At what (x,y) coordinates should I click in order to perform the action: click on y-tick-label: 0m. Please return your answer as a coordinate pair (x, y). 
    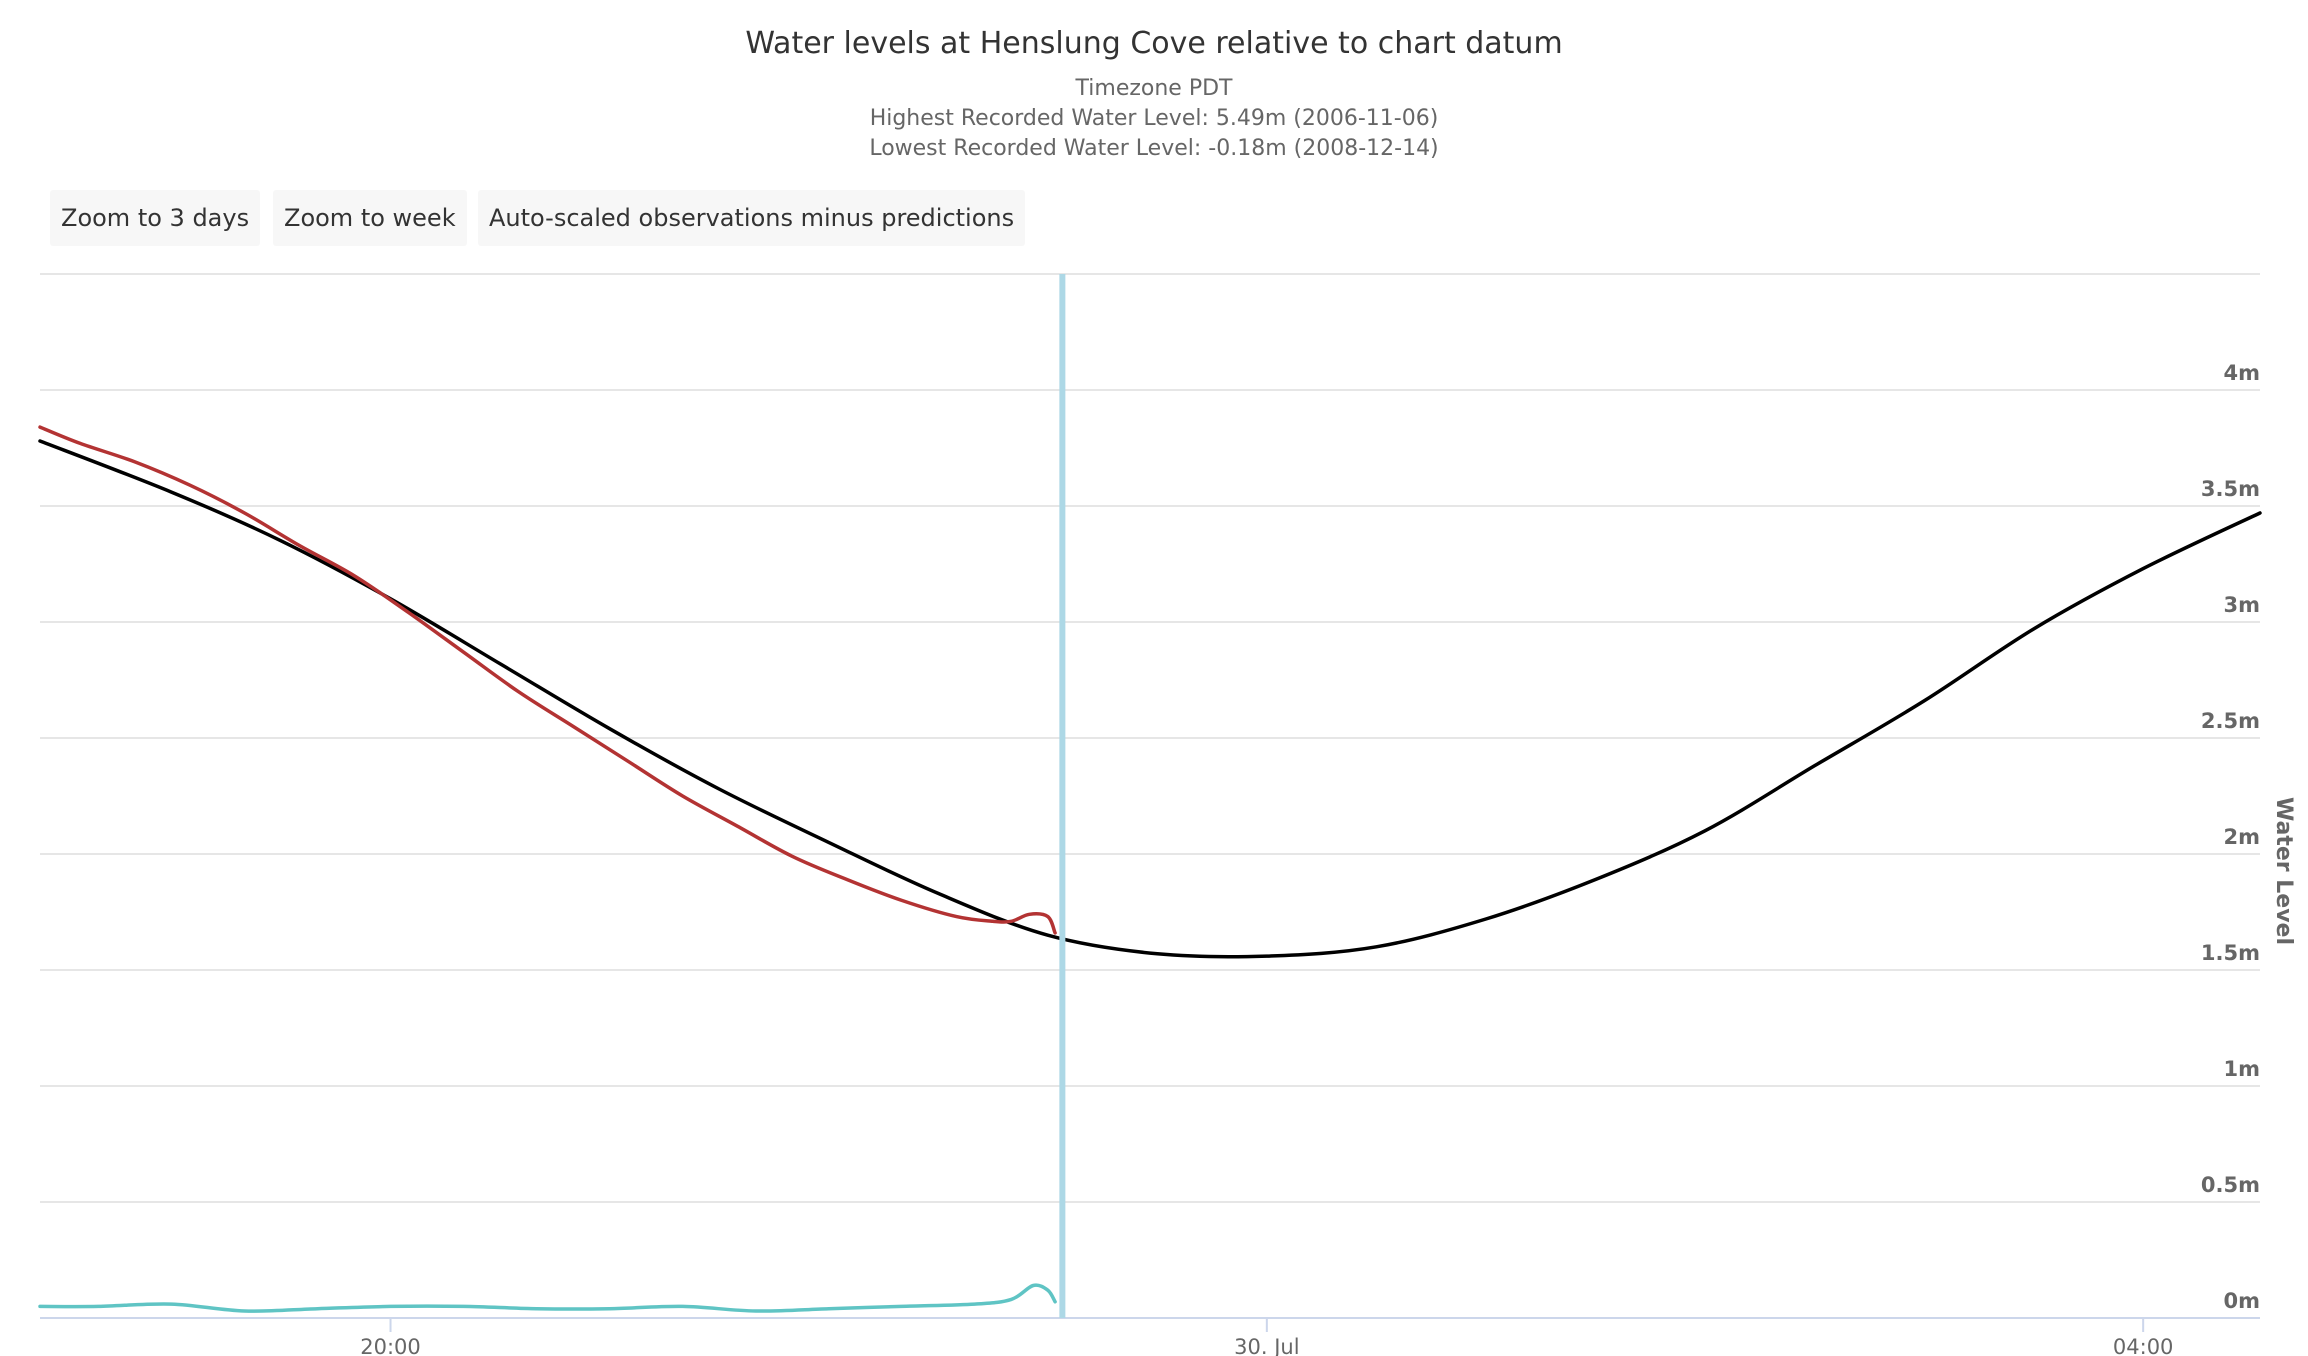
    Looking at the image, I should click on (2242, 1301).